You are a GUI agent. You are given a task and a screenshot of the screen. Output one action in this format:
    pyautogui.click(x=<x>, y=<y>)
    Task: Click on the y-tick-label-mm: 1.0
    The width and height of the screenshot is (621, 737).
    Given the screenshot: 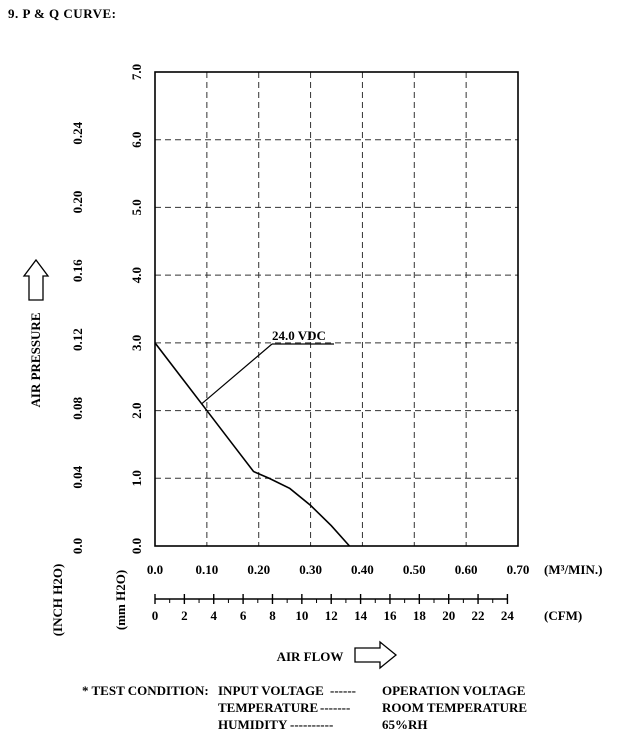 What is the action you would take?
    pyautogui.click(x=136, y=478)
    